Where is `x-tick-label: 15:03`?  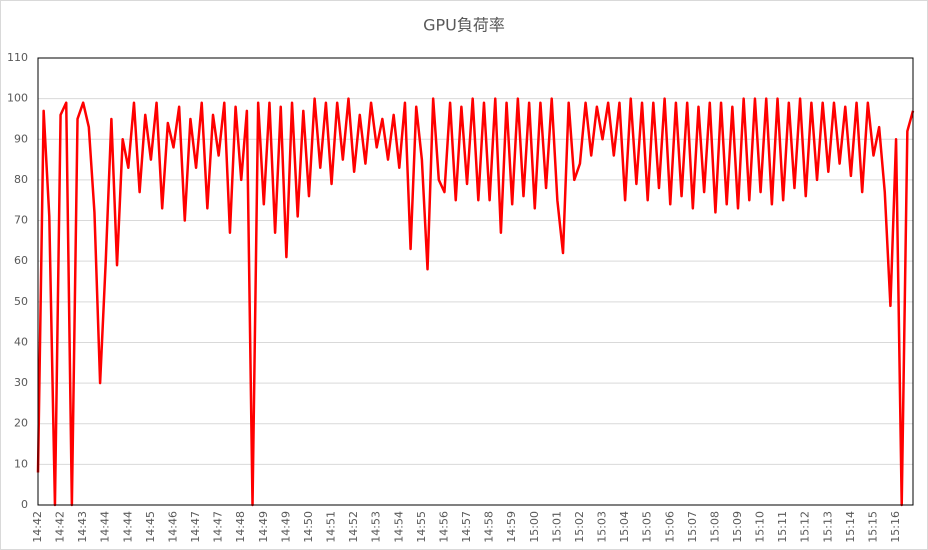
x-tick-label: 15:03 is located at coordinates (602, 527).